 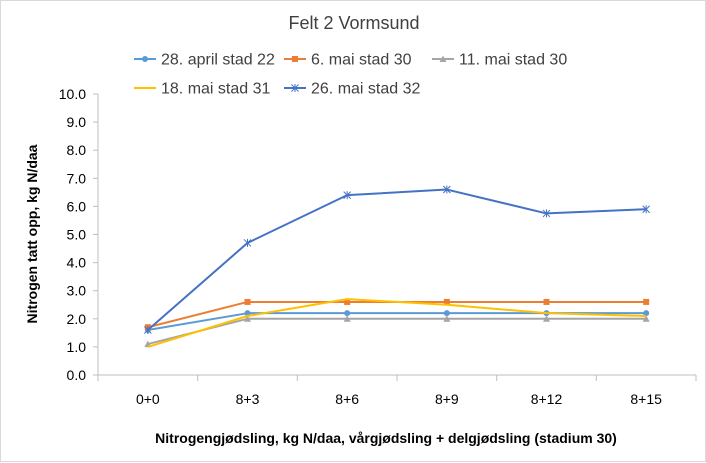 I want to click on y-tick-label: 5.0, so click(x=77, y=235).